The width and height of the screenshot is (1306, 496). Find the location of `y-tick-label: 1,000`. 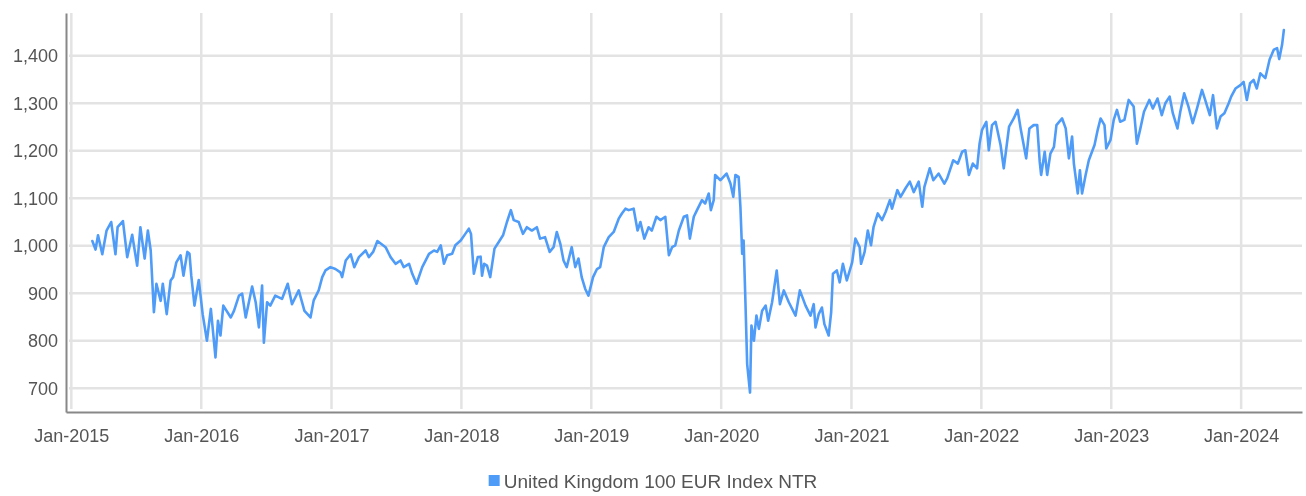

y-tick-label: 1,000 is located at coordinates (35, 246).